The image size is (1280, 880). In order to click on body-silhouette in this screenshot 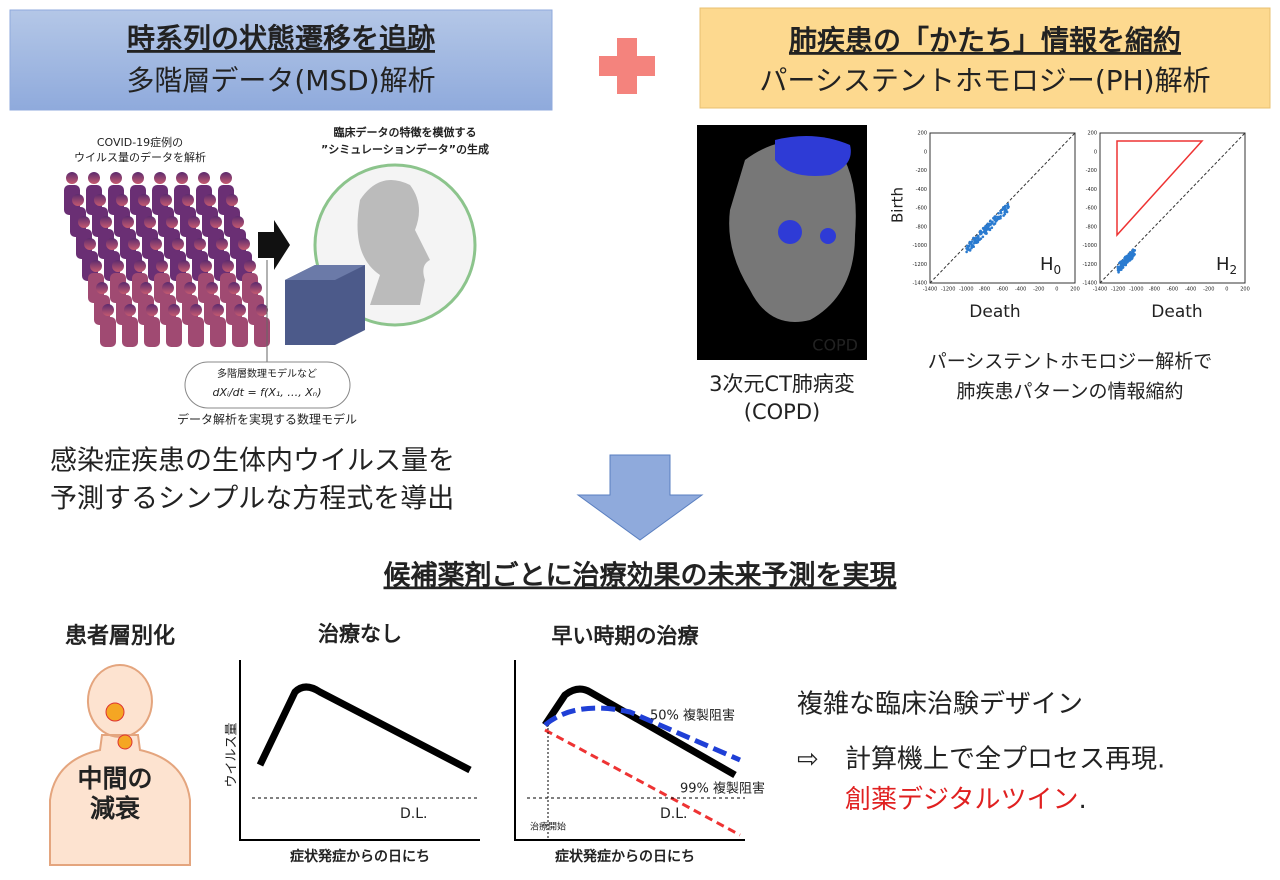, I will do `click(120, 765)`.